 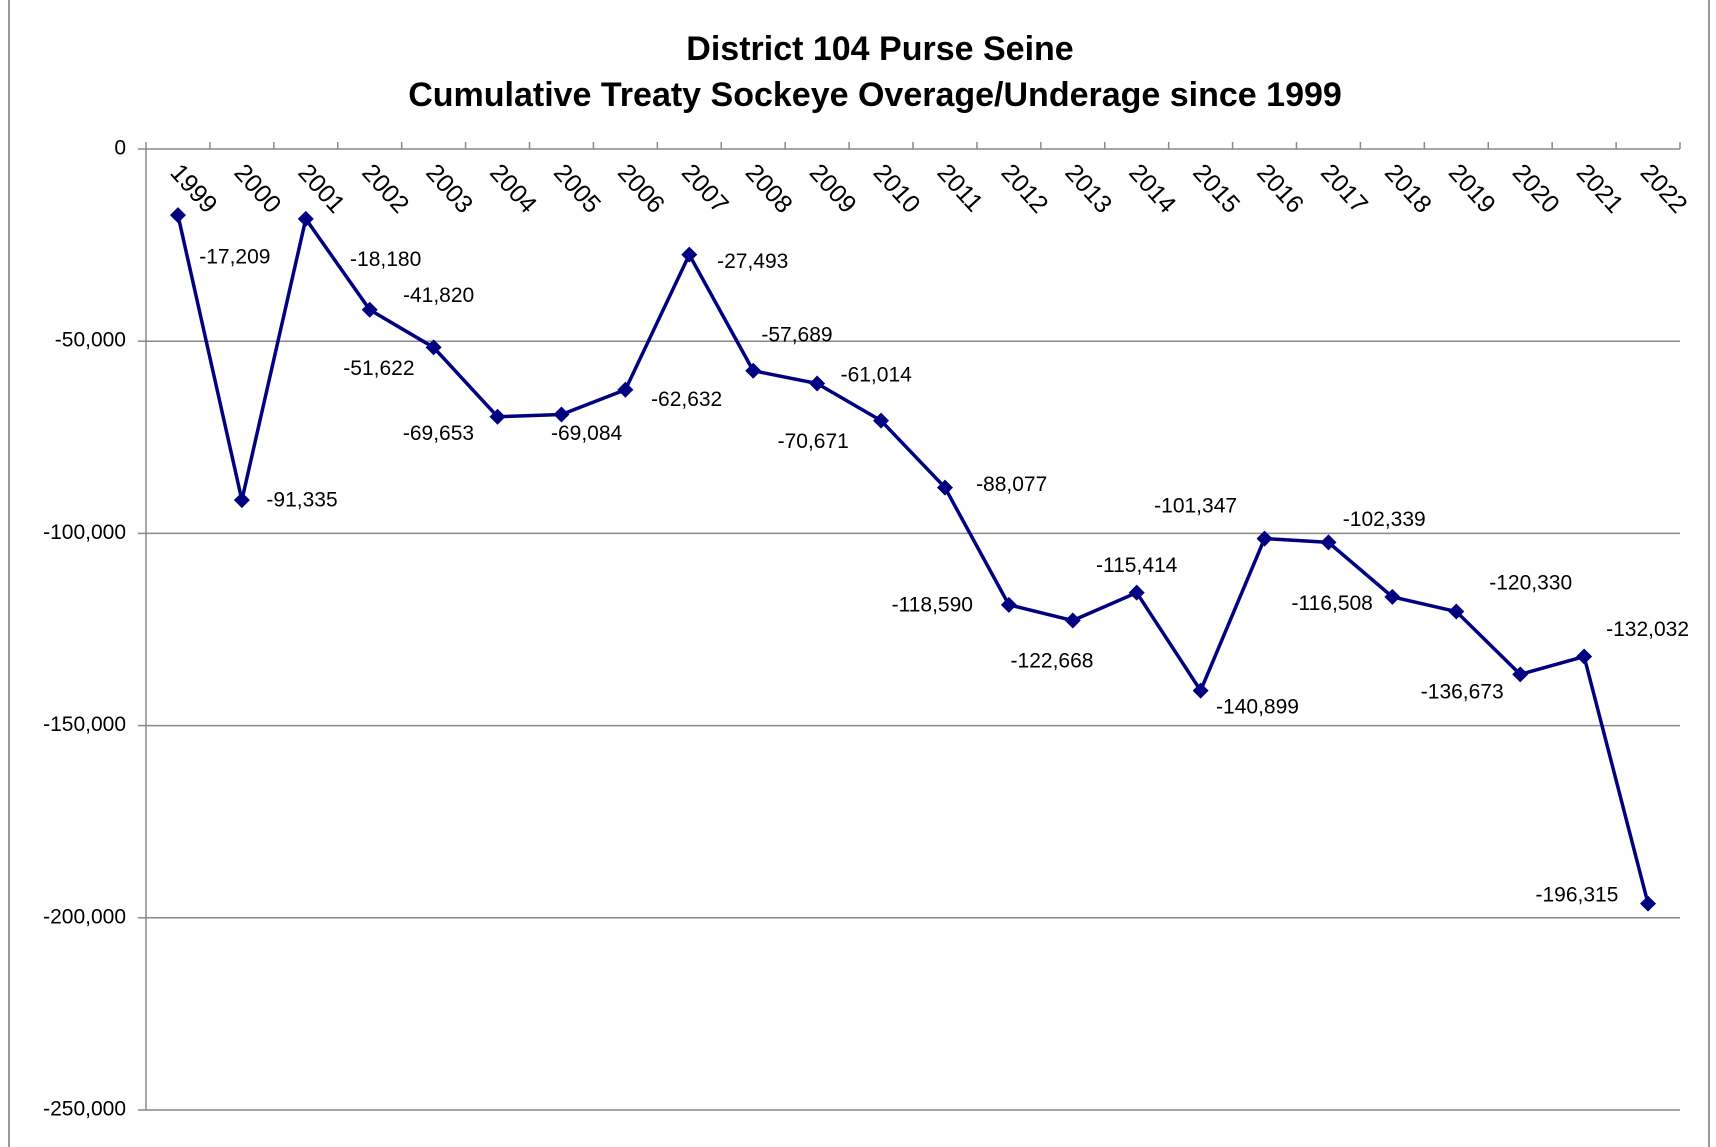 What do you see at coordinates (84, 916) in the screenshot?
I see `y-tick-label: -200,000` at bounding box center [84, 916].